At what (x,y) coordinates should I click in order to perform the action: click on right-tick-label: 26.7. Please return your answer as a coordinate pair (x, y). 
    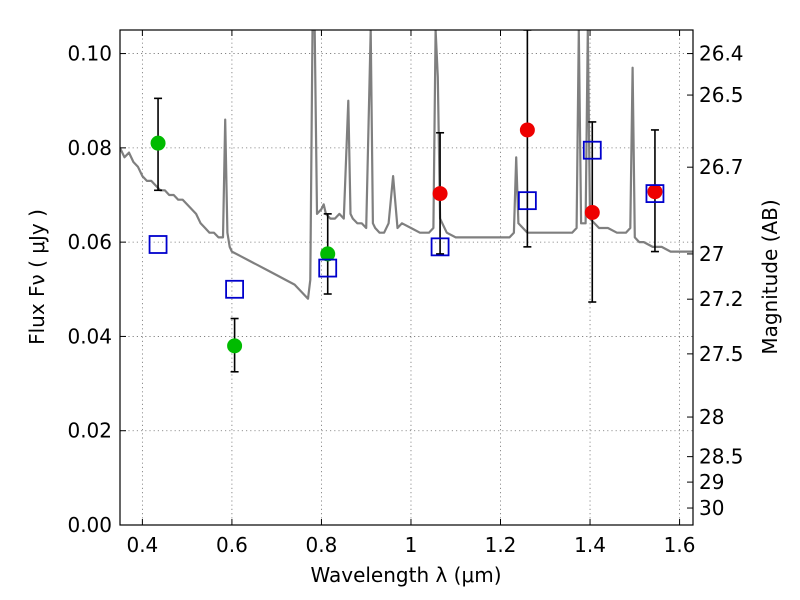
    Looking at the image, I should click on (721, 167).